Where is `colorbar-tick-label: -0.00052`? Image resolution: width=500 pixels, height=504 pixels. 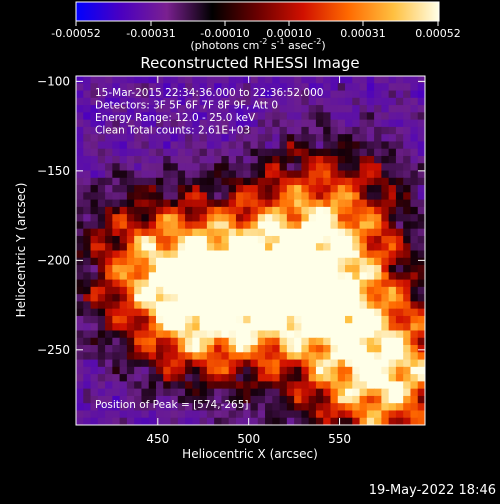
colorbar-tick-label: -0.00052 is located at coordinates (75, 33).